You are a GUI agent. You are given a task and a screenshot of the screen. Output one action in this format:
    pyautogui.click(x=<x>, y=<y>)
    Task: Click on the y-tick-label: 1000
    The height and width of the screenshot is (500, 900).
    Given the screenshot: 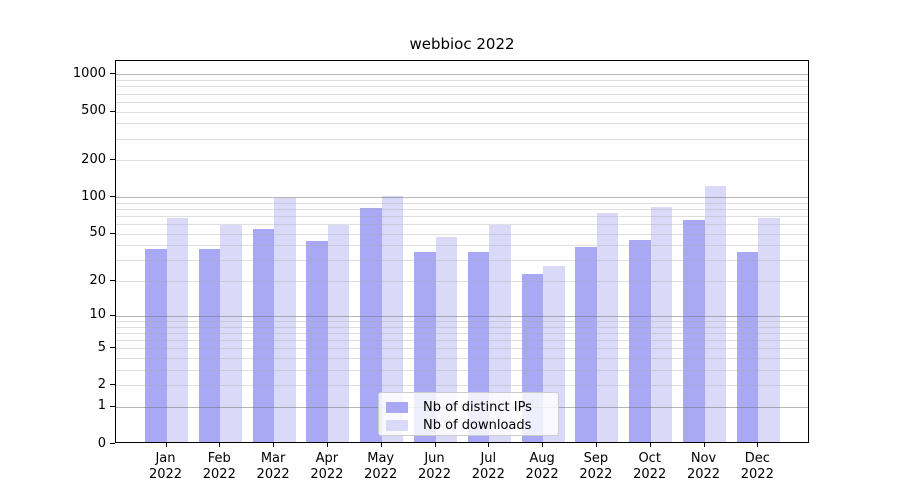 What is the action you would take?
    pyautogui.click(x=89, y=73)
    